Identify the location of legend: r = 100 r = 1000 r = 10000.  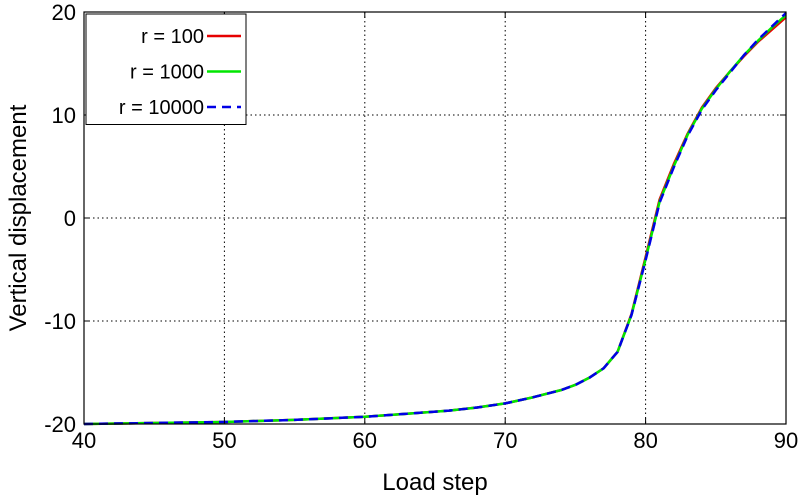
(166, 69).